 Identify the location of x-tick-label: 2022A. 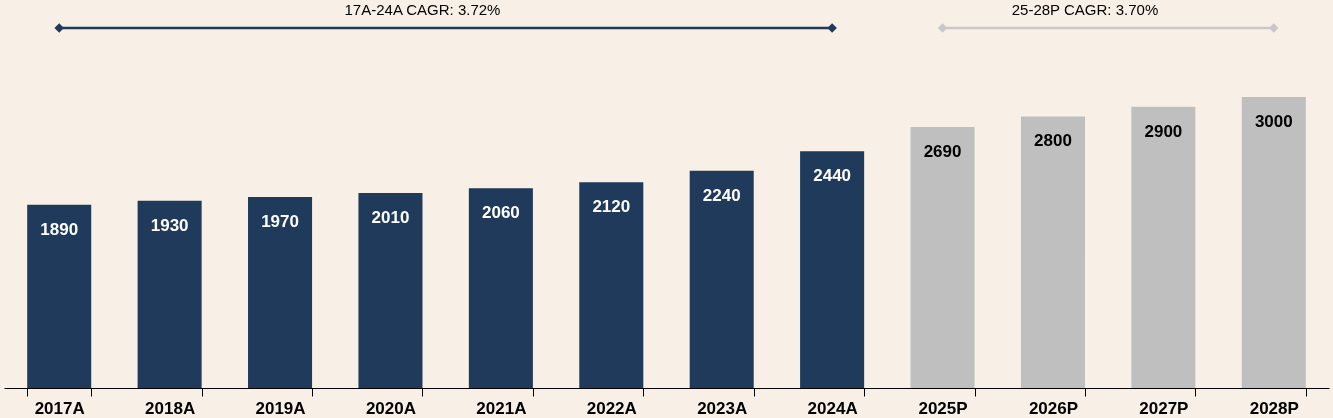
(611, 408).